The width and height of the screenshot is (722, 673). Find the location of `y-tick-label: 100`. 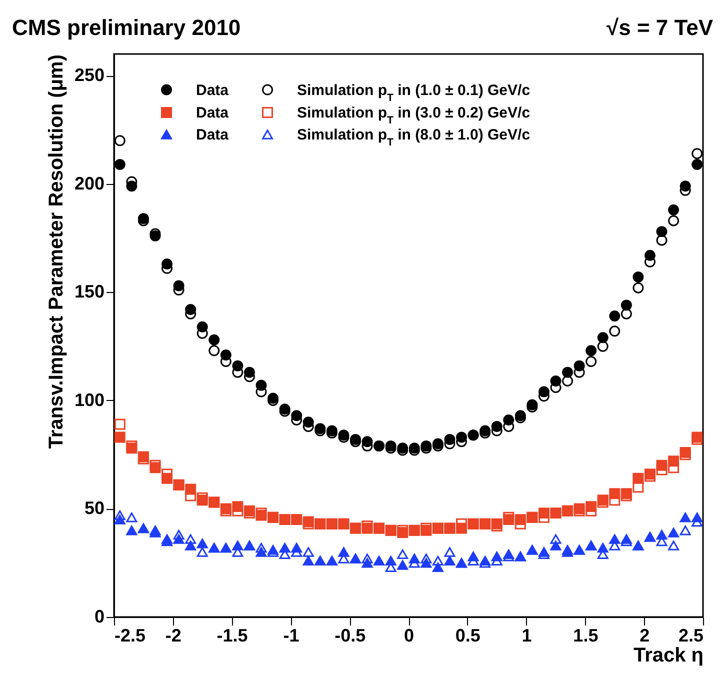

y-tick-label: 100 is located at coordinates (89, 400).